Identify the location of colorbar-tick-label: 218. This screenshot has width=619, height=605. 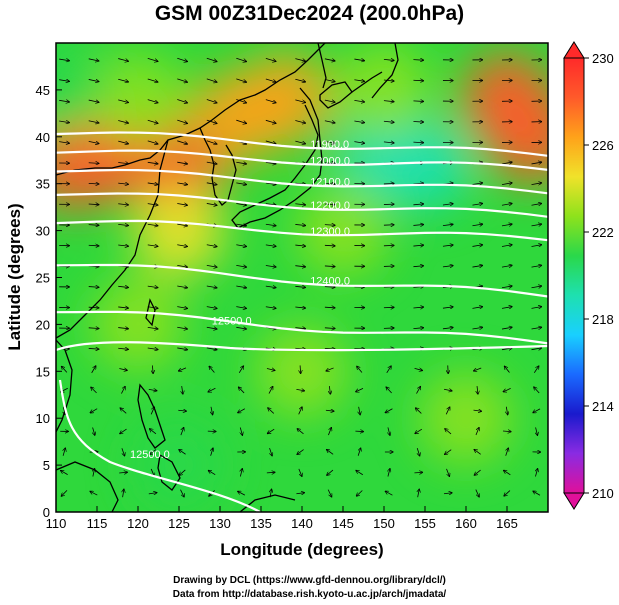
(603, 319).